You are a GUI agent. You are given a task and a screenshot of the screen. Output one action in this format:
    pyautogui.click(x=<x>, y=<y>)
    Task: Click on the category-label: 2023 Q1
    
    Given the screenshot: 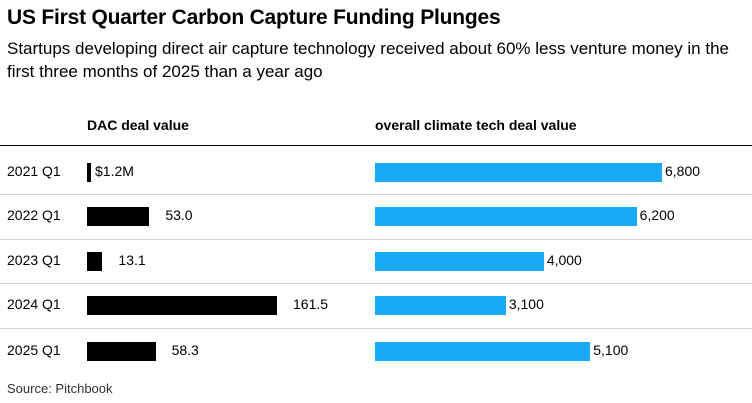 What is the action you would take?
    pyautogui.click(x=34, y=260)
    